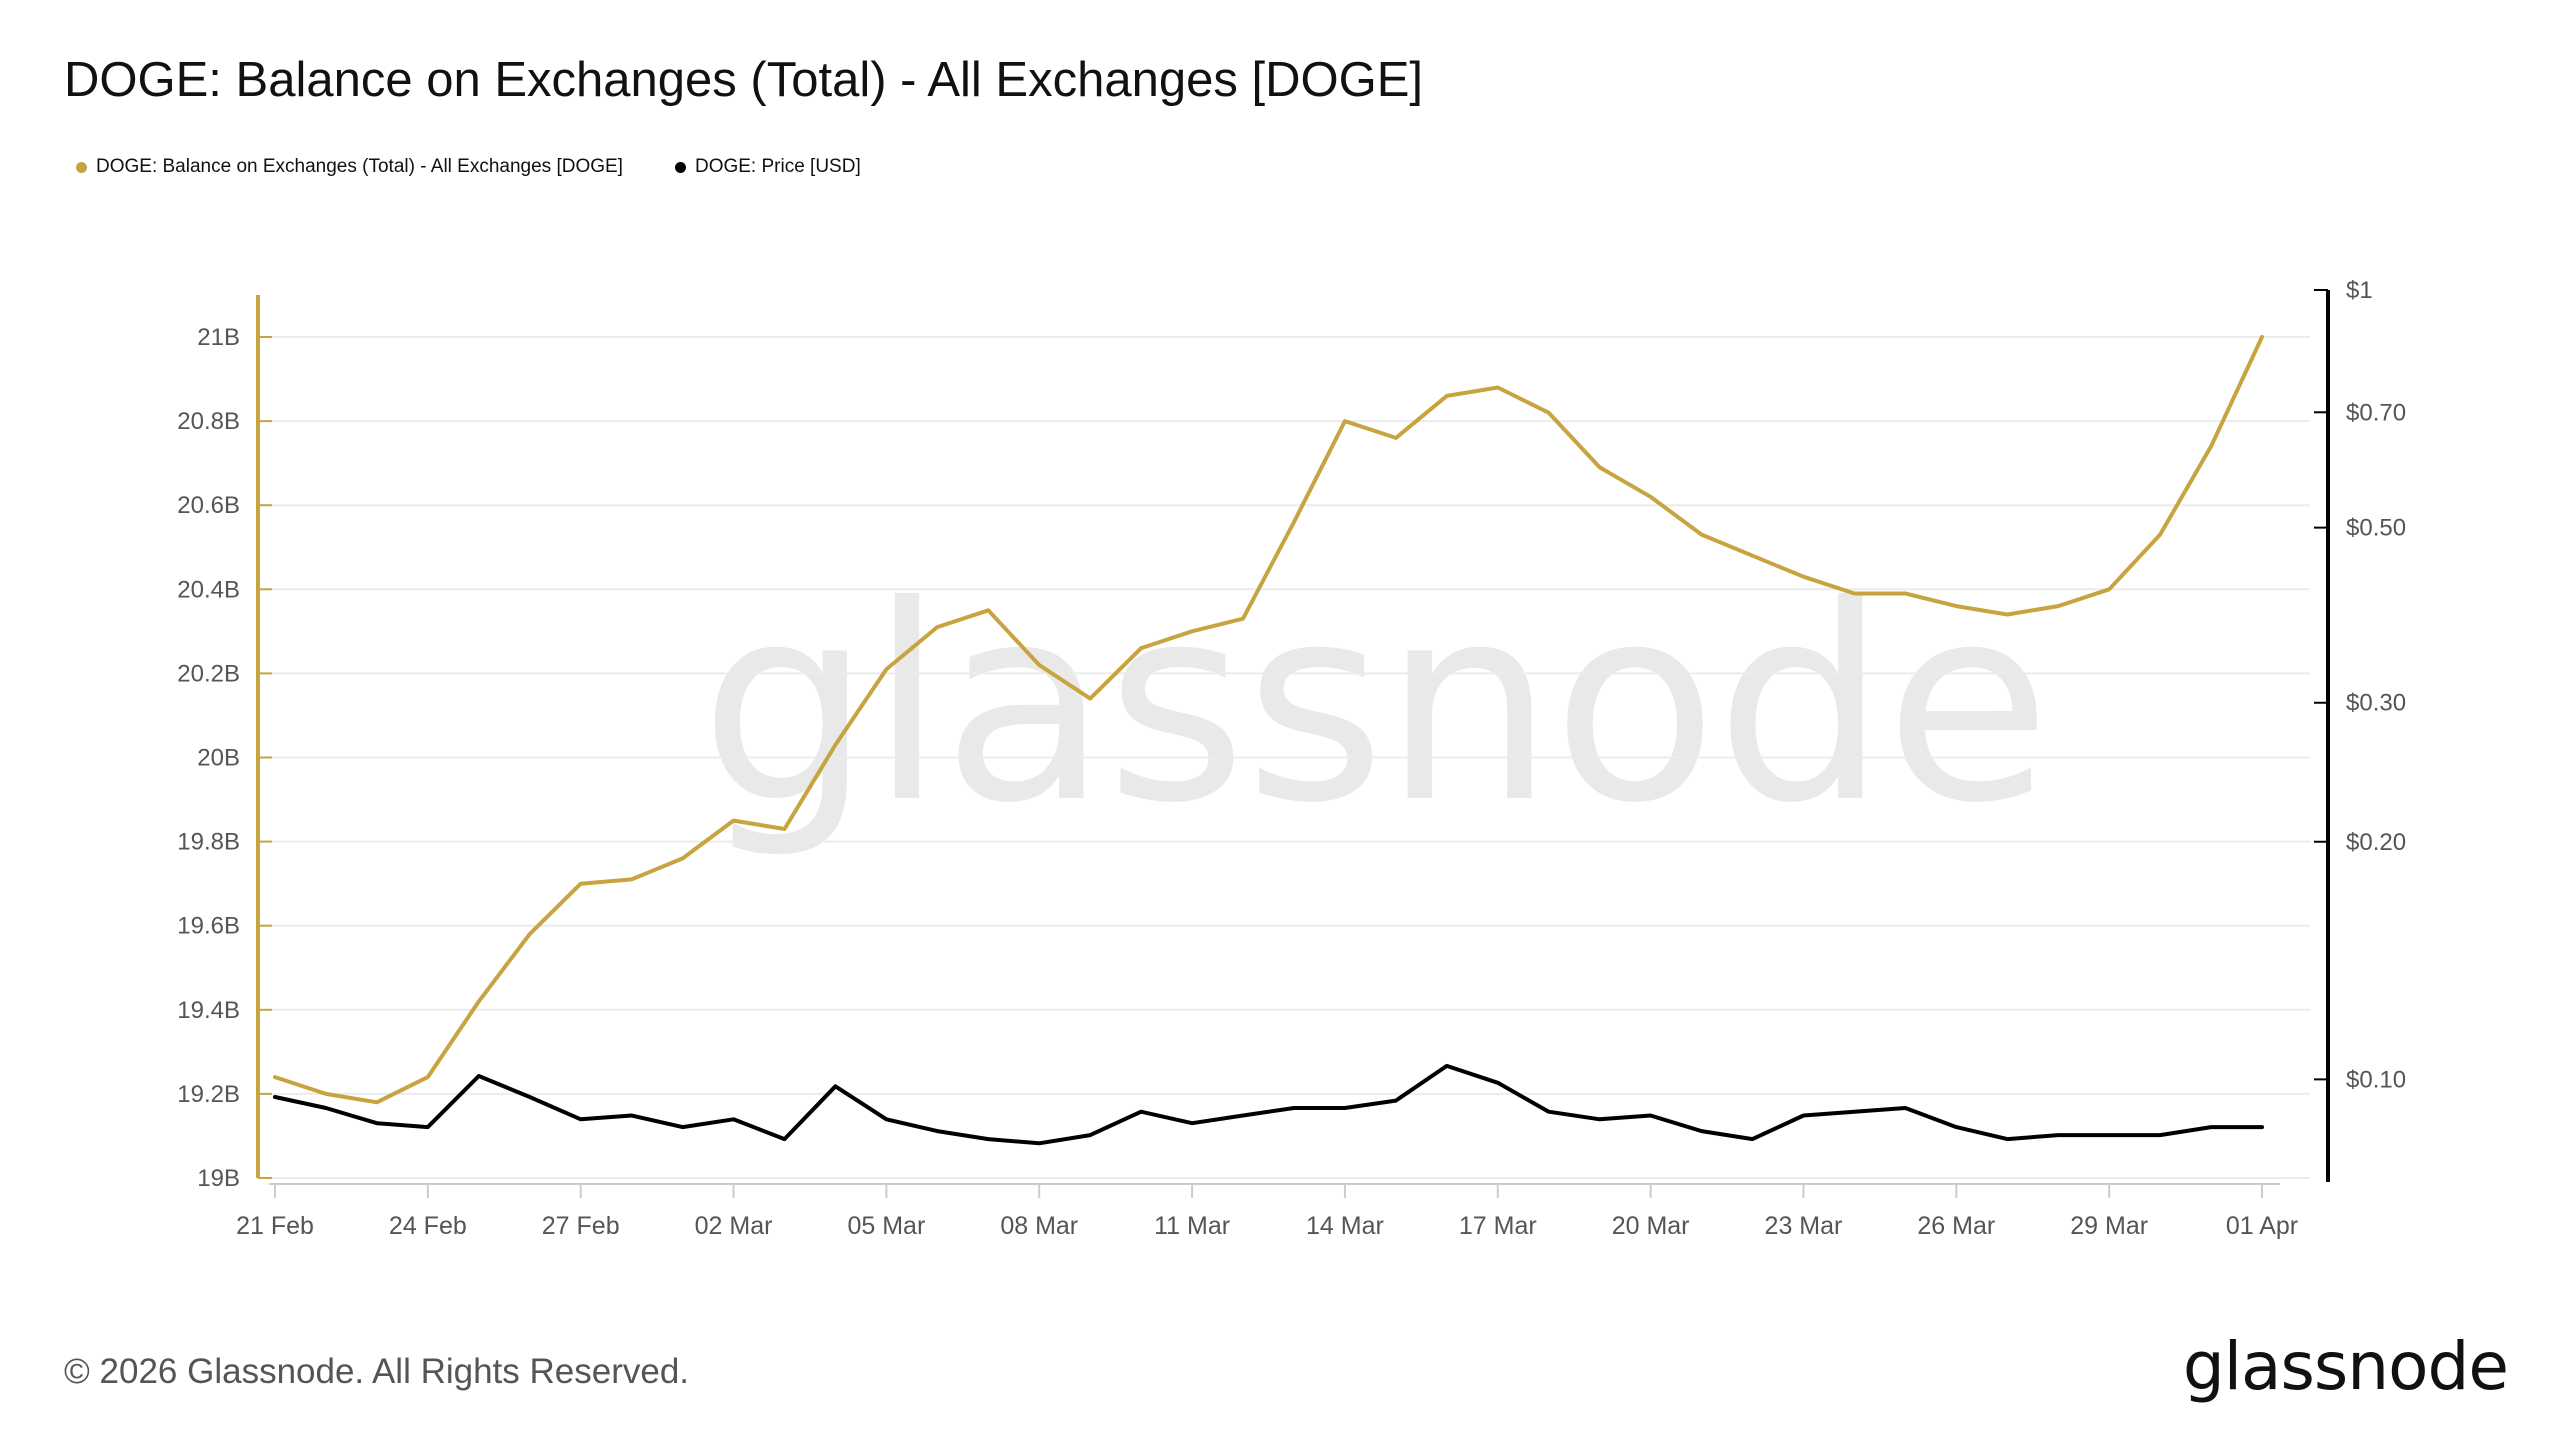  I want to click on x-tick-label: 20 Mar, so click(1651, 1226).